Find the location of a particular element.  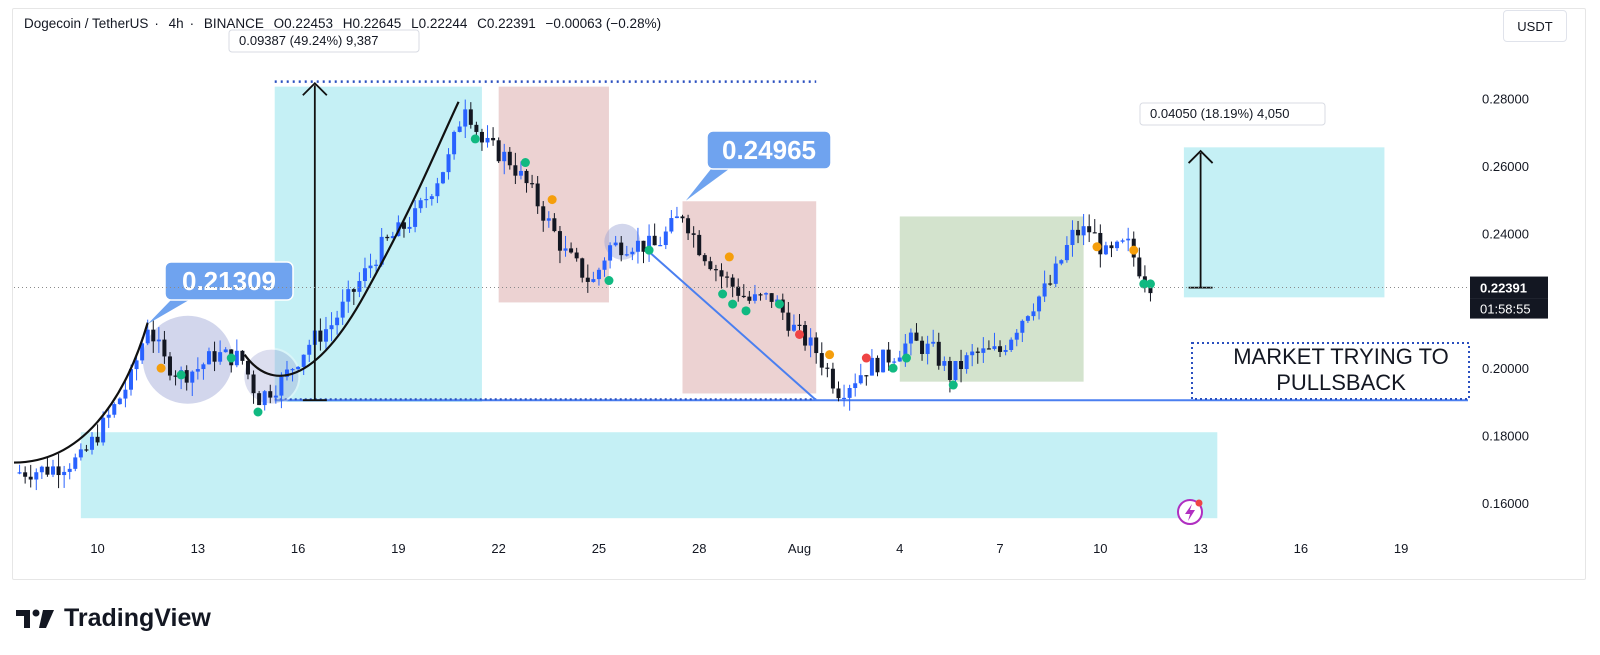

low-value: L0.22244 is located at coordinates (439, 23).